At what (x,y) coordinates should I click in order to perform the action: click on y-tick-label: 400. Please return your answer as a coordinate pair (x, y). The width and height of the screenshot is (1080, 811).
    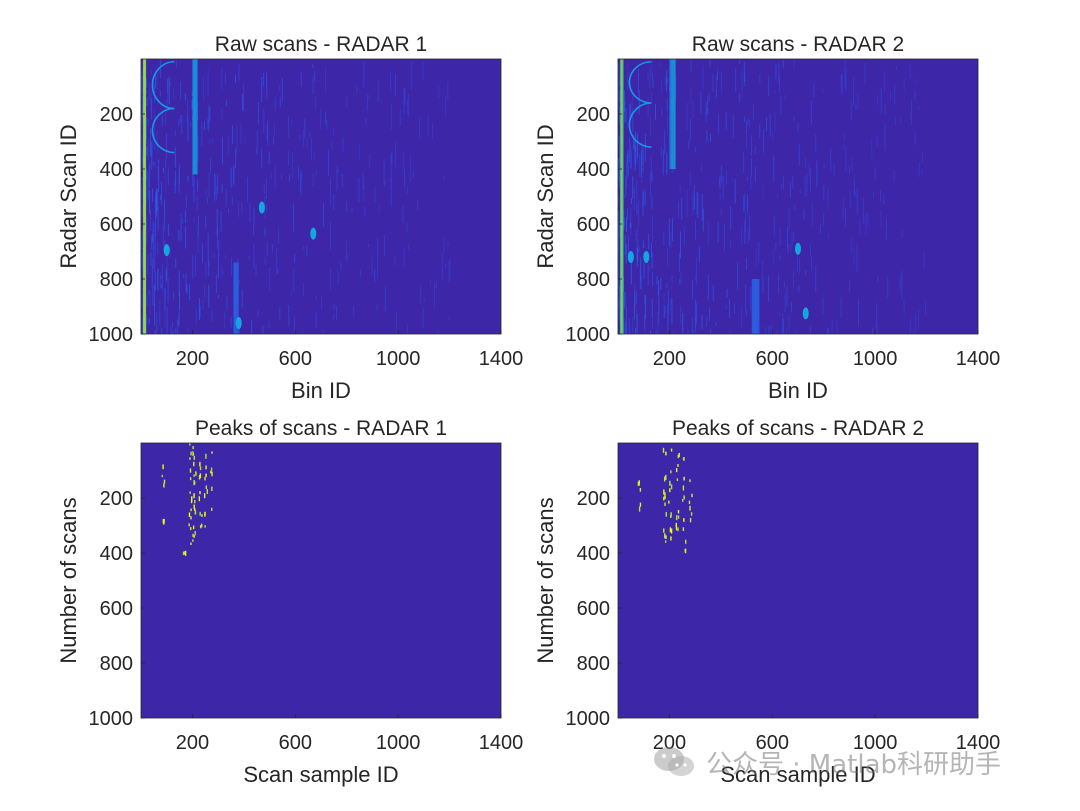
    Looking at the image, I should click on (116, 554).